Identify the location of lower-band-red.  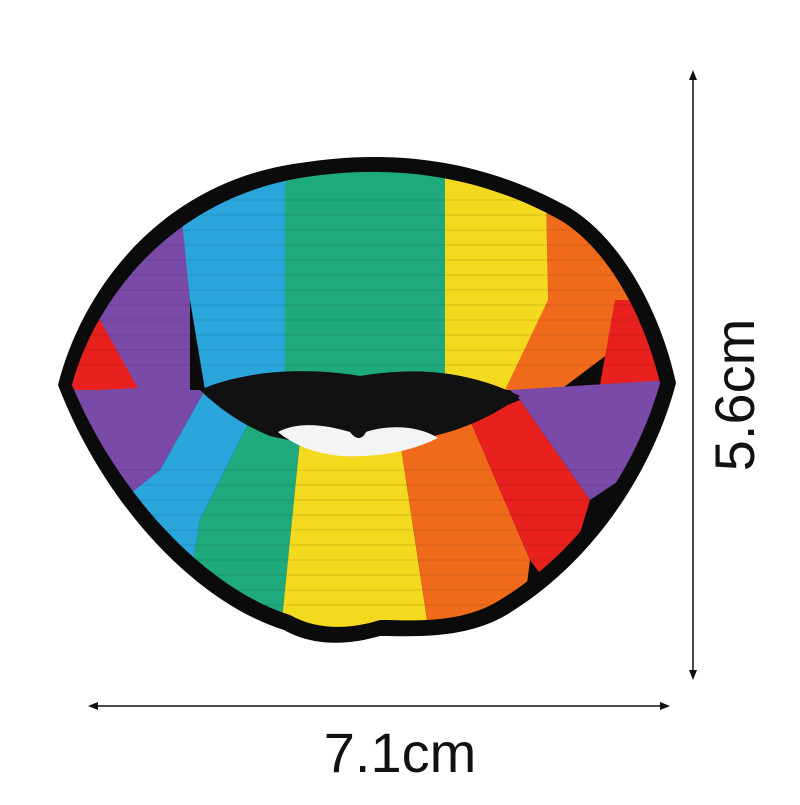
(530, 500).